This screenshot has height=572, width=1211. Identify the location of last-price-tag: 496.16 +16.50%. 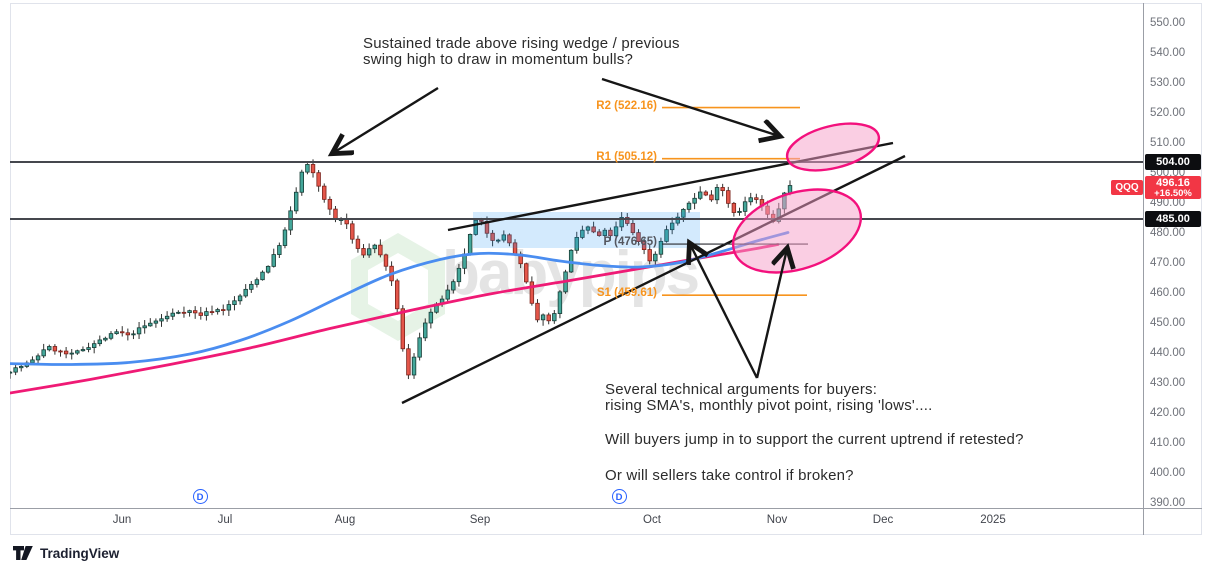
(1173, 187).